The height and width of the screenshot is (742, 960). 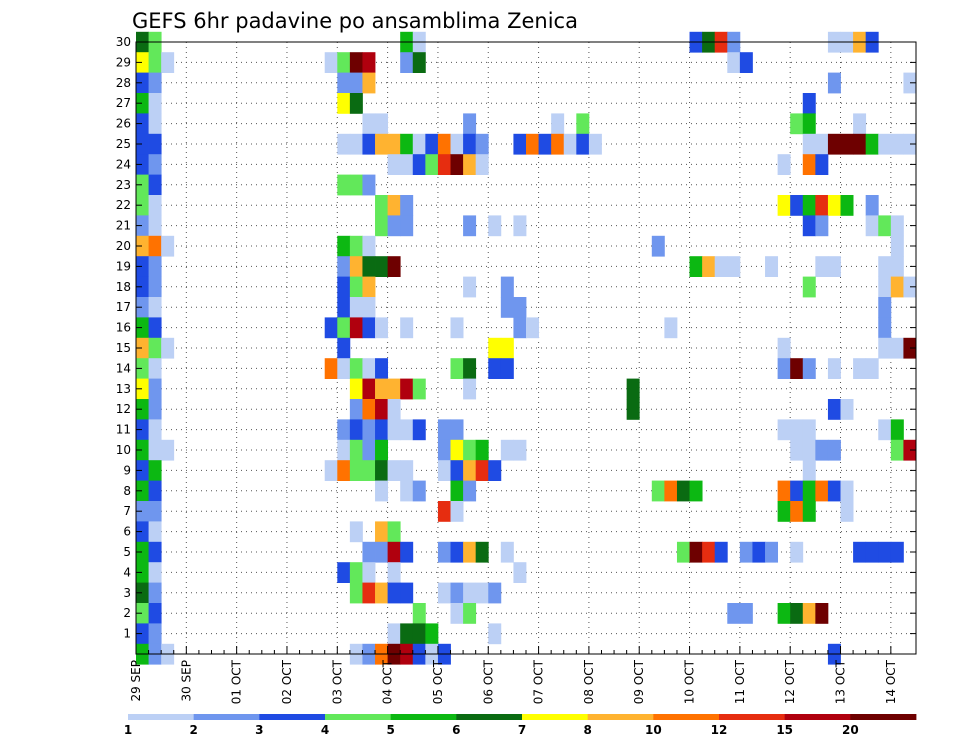 I want to click on y-tick-label: 15, so click(x=123, y=348).